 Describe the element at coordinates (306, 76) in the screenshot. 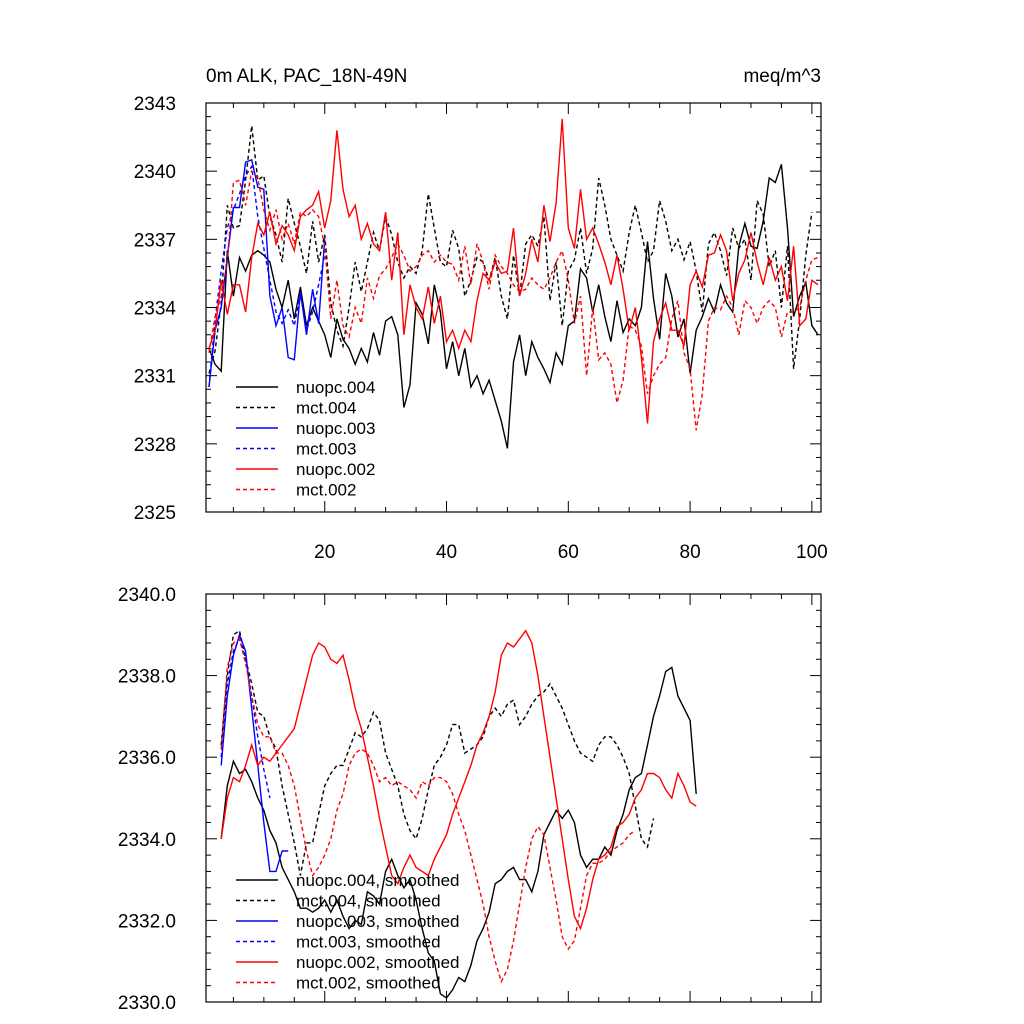

I see `top-chart-title: 0m ALK, PAC_18N-49N` at that location.